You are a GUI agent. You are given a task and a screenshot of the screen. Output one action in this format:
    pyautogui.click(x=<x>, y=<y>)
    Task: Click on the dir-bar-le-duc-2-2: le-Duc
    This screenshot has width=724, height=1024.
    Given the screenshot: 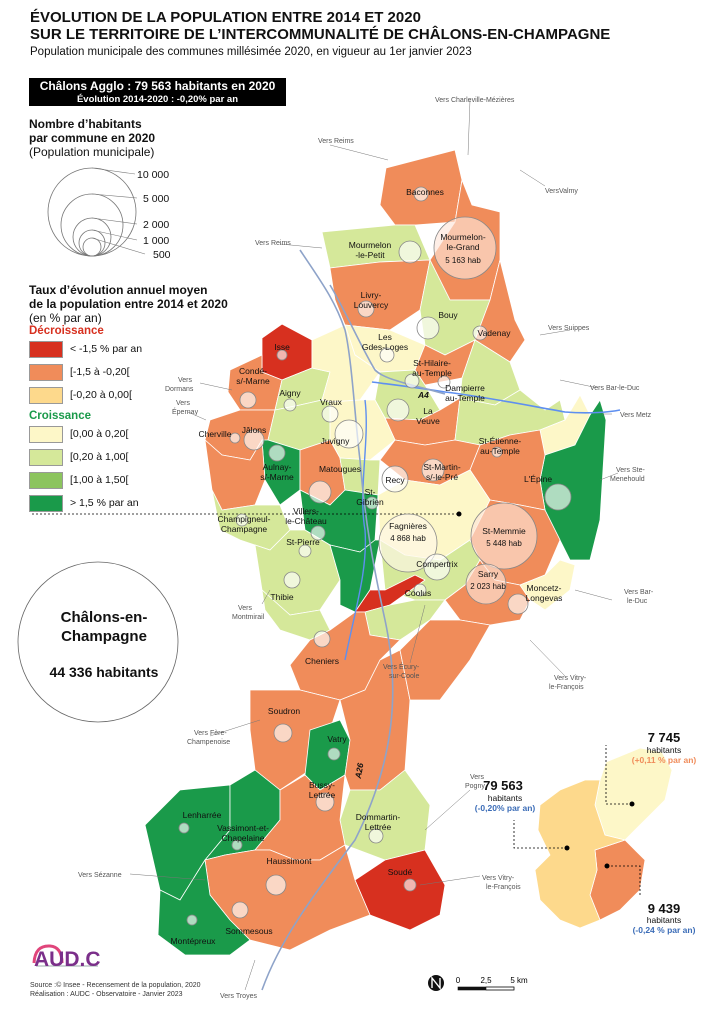 What is the action you would take?
    pyautogui.click(x=637, y=601)
    